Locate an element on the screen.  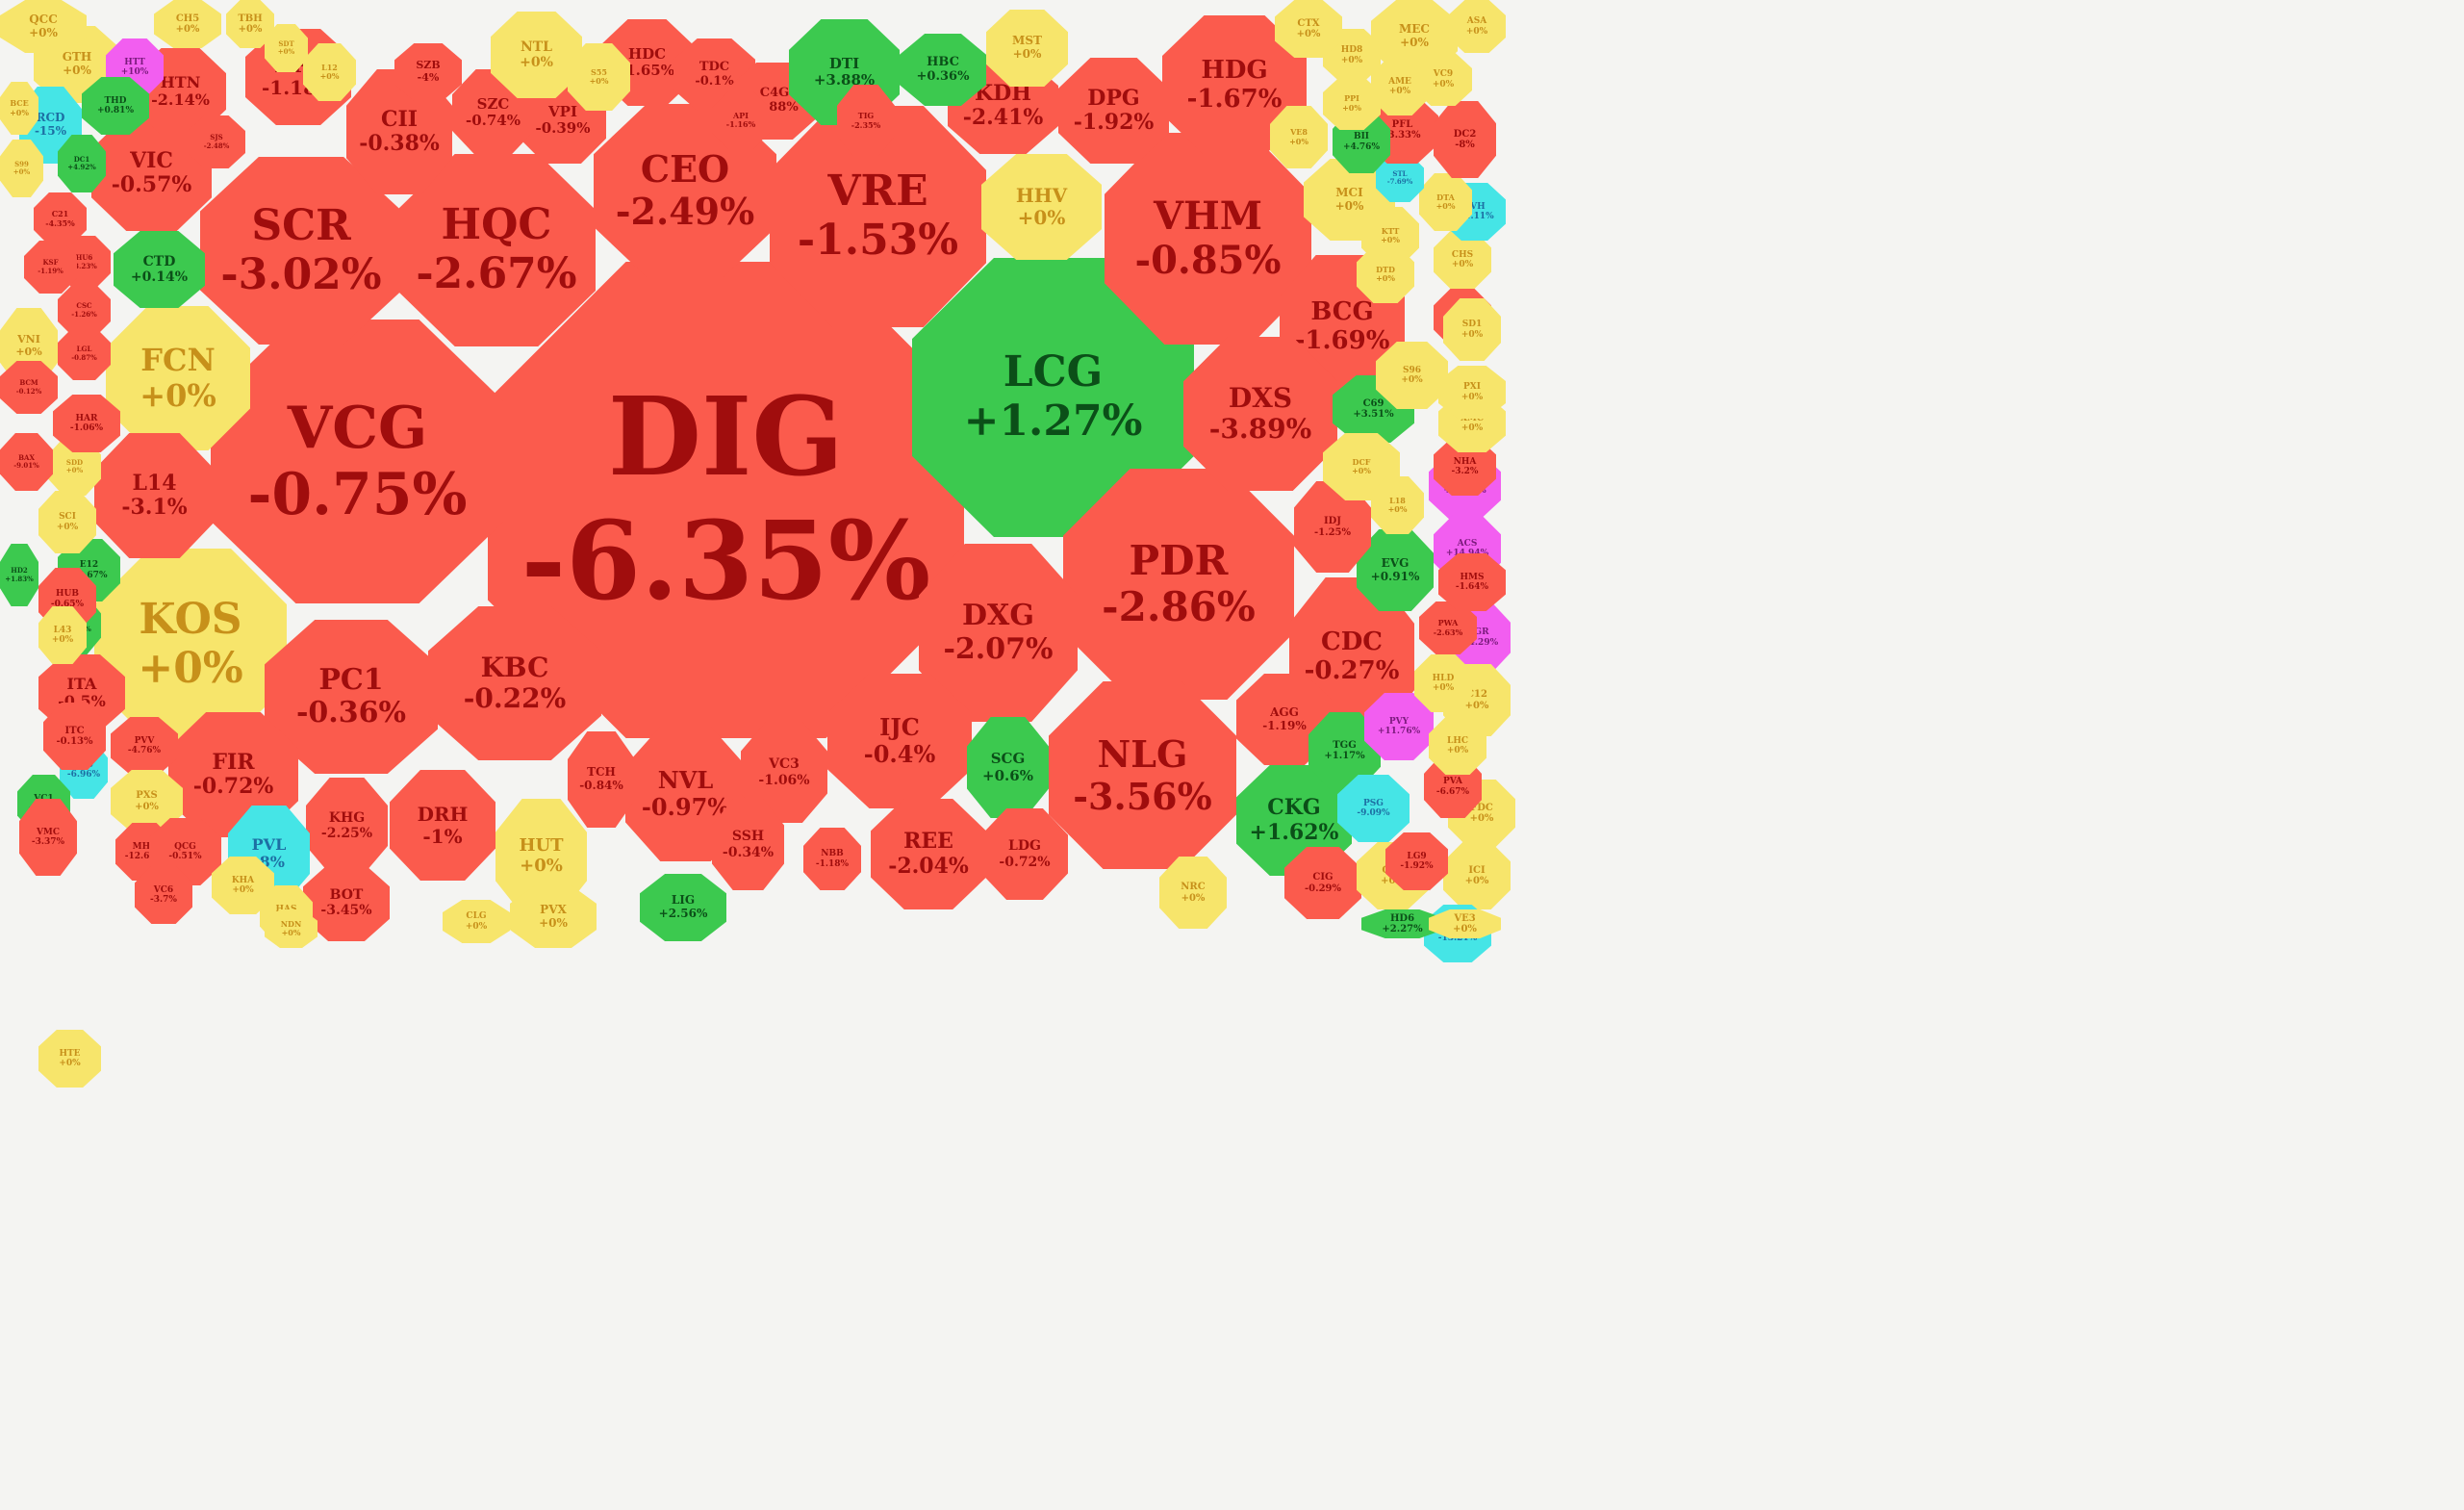
ticker-cell-pxi: PXI +0% is located at coordinates (1472, 392).